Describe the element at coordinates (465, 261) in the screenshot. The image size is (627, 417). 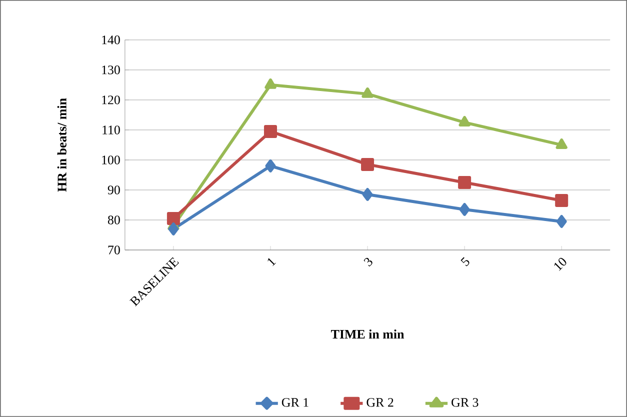
I see `x-tick-label: 5` at that location.